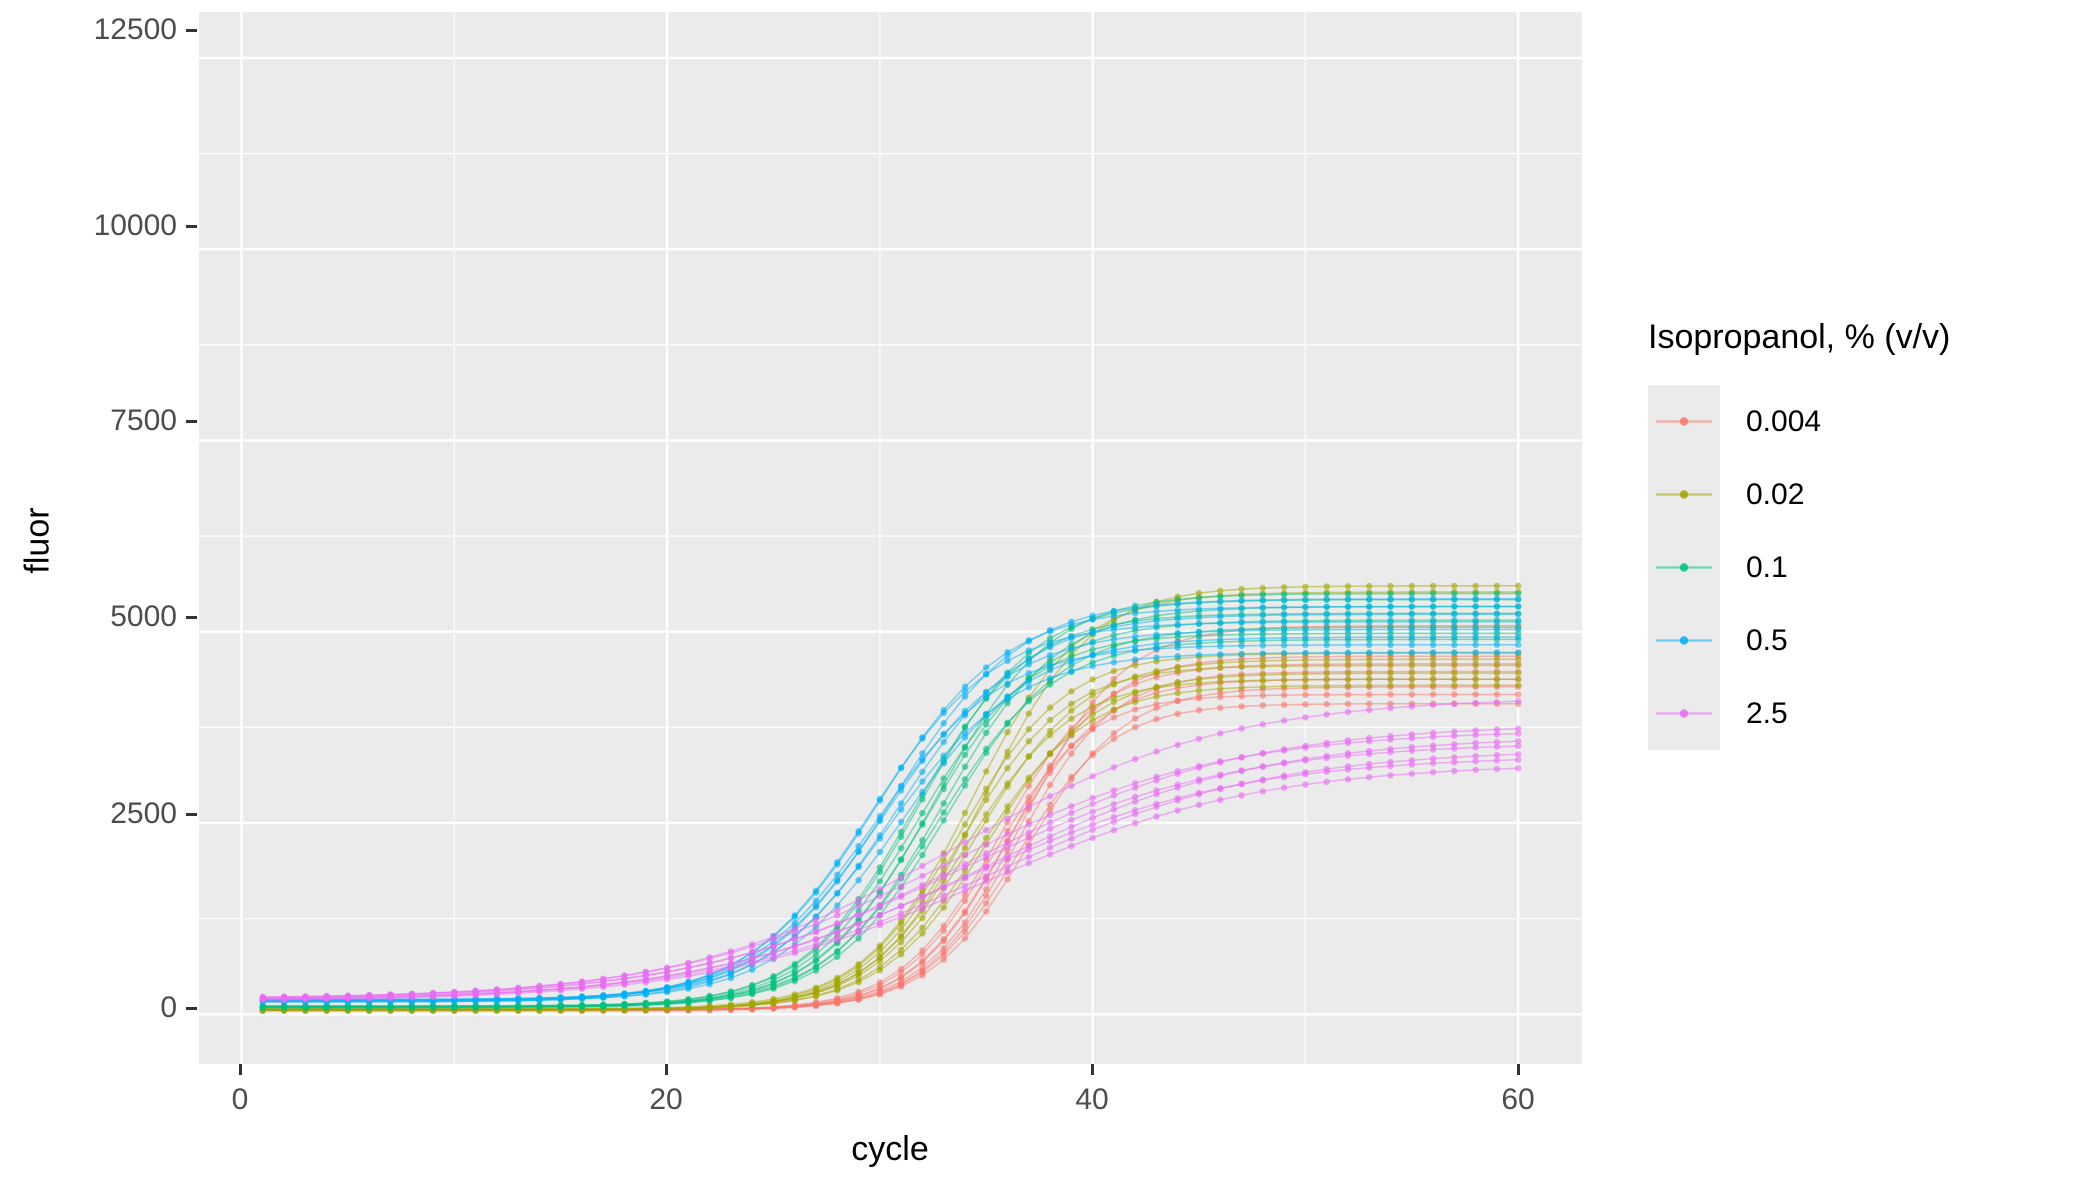 The height and width of the screenshot is (1200, 2100). I want to click on legend-label: 2.5, so click(1767, 713).